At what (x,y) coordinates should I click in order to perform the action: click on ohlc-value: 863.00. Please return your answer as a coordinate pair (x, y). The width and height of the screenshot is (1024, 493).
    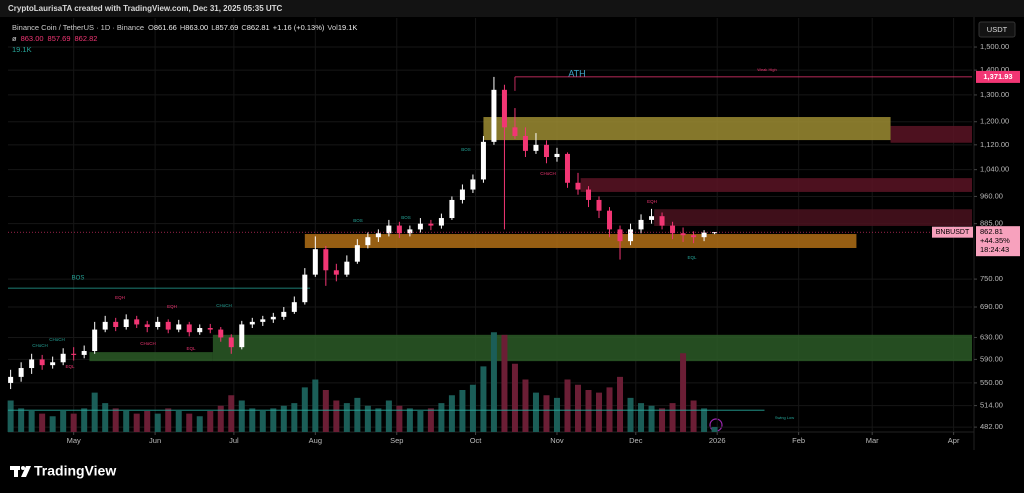
    Looking at the image, I should click on (196, 27).